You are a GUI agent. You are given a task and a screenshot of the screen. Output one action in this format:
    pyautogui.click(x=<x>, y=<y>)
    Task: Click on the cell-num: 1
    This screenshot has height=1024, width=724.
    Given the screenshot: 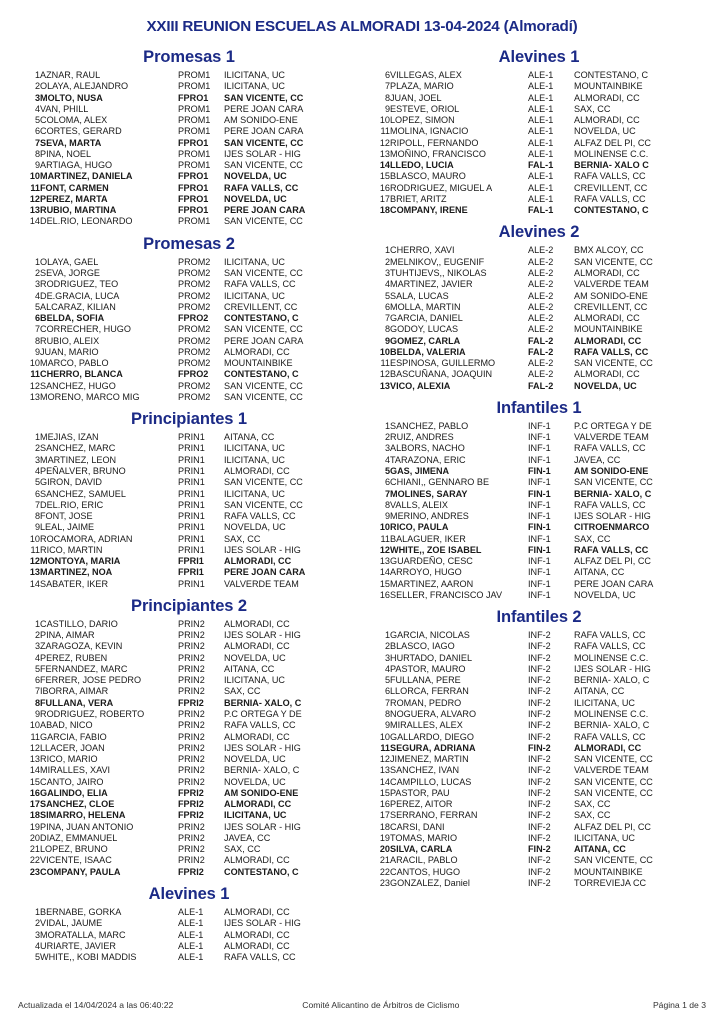 What is the action you would take?
    pyautogui.click(x=37, y=437)
    